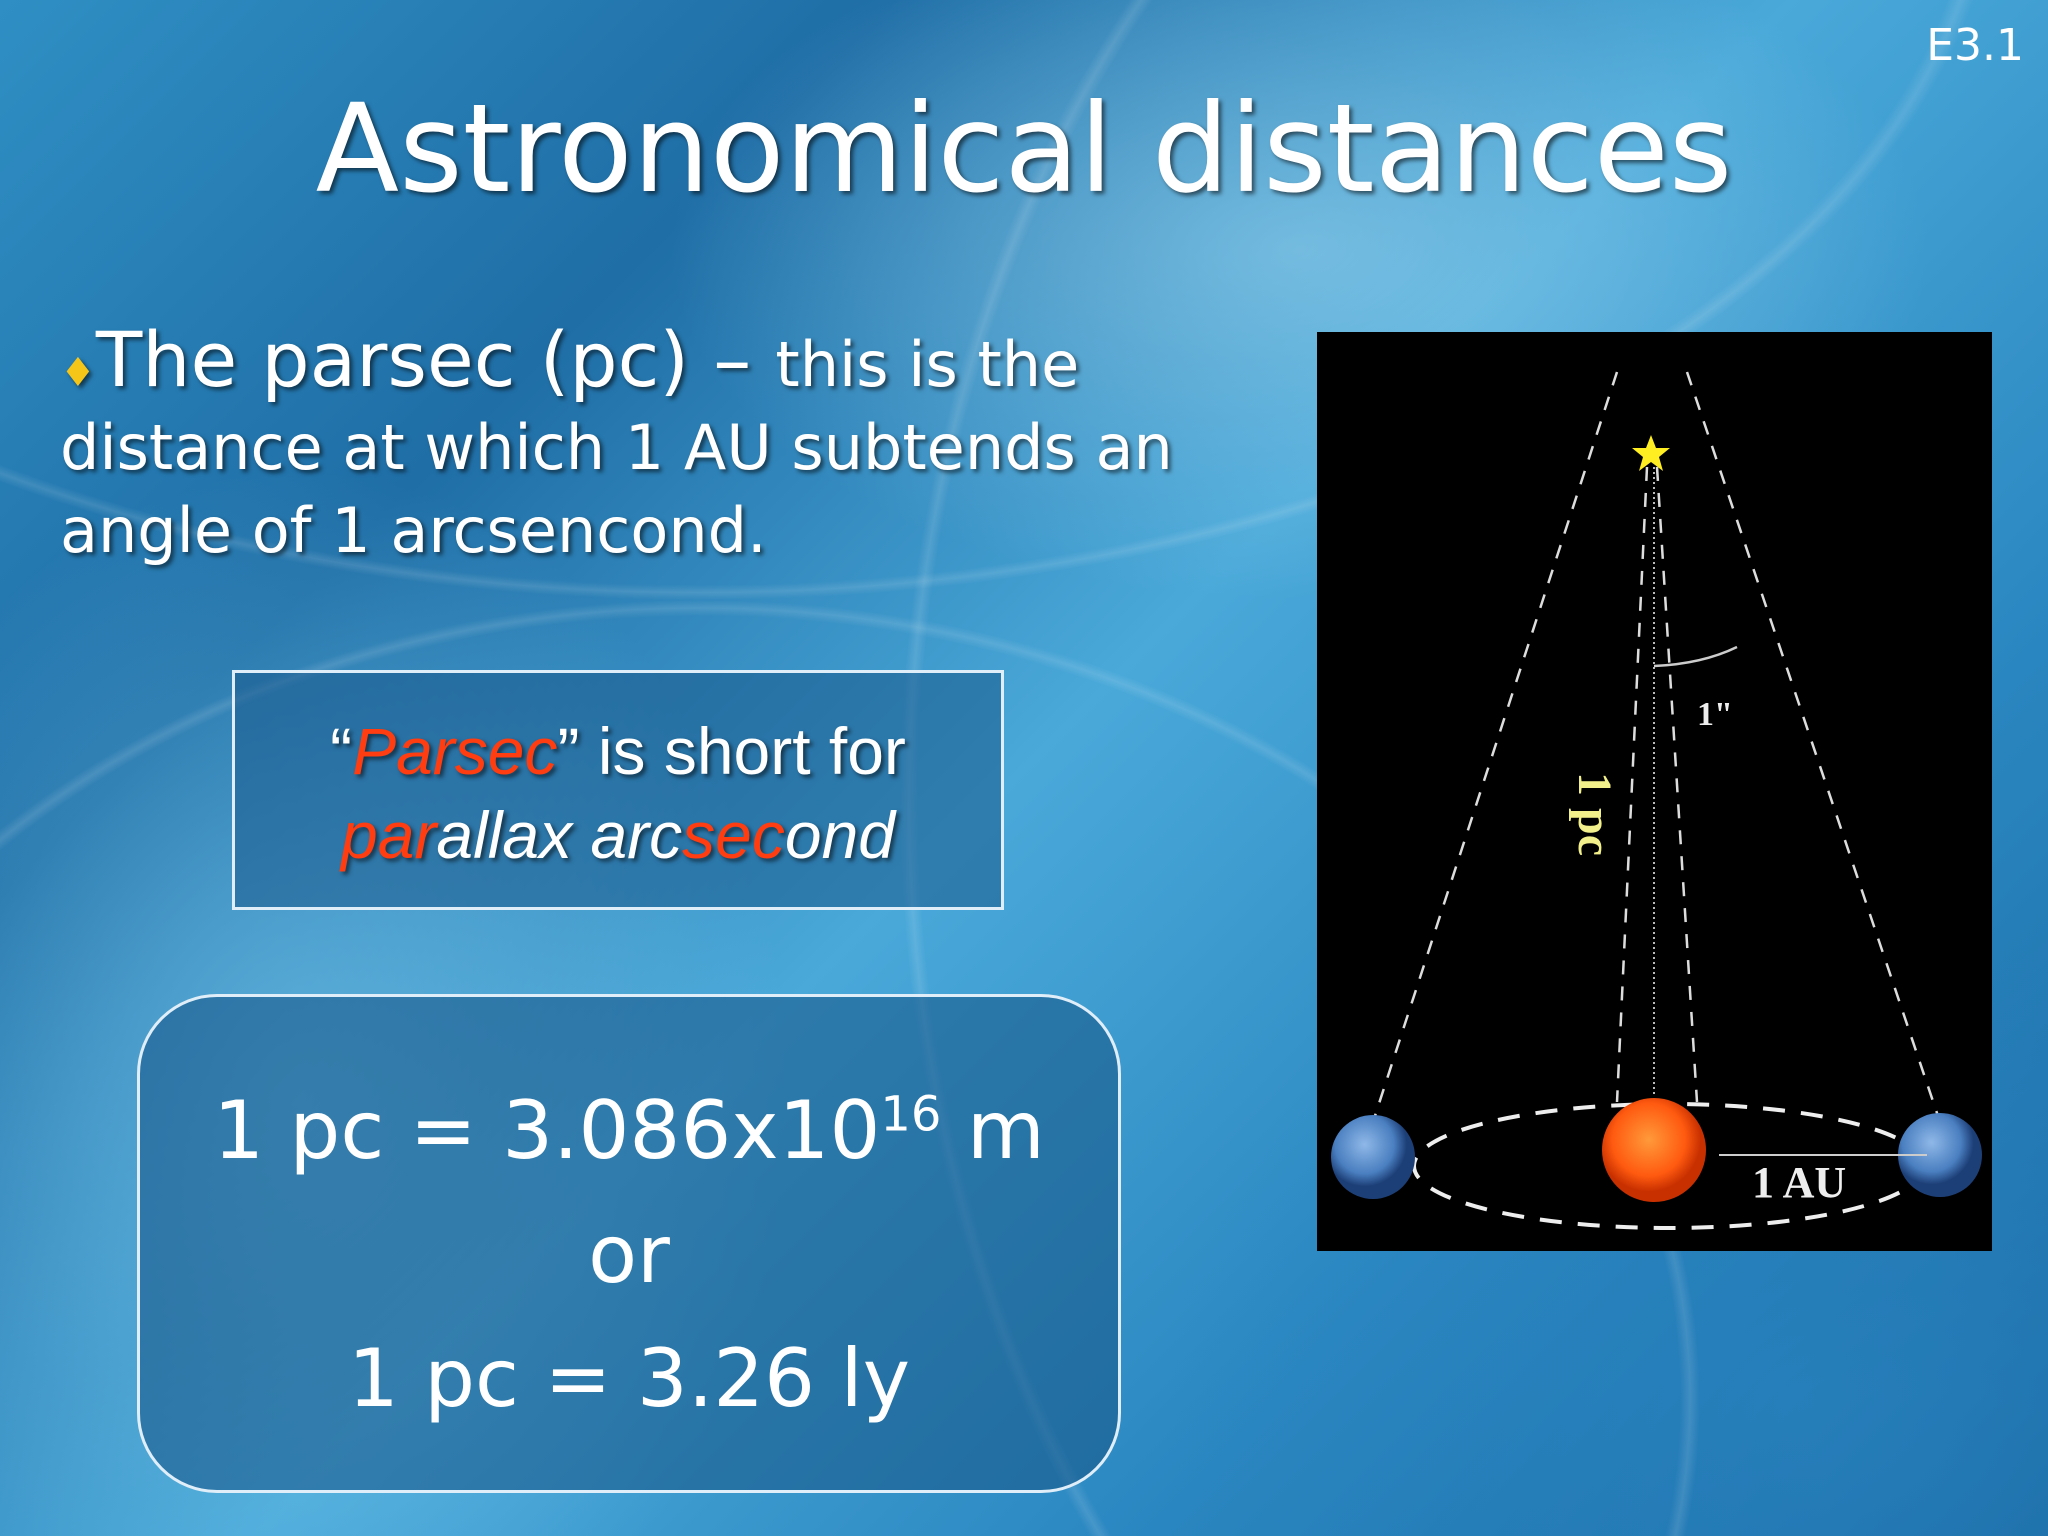 This screenshot has width=2048, height=1536. Describe the element at coordinates (993, 1130) in the screenshot. I see `formula-unit: m` at that location.